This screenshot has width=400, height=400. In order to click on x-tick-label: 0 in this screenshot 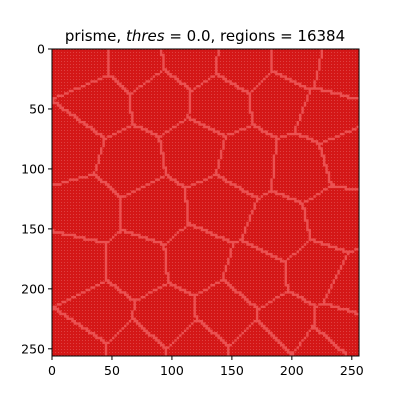, I will do `click(52, 370)`.